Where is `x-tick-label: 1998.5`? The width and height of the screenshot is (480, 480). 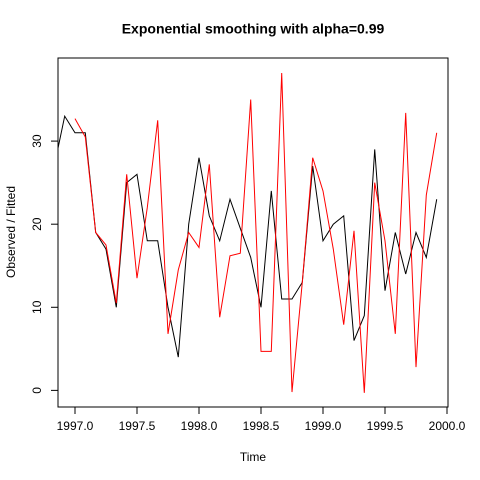 x-tick-label: 1998.5 is located at coordinates (261, 426).